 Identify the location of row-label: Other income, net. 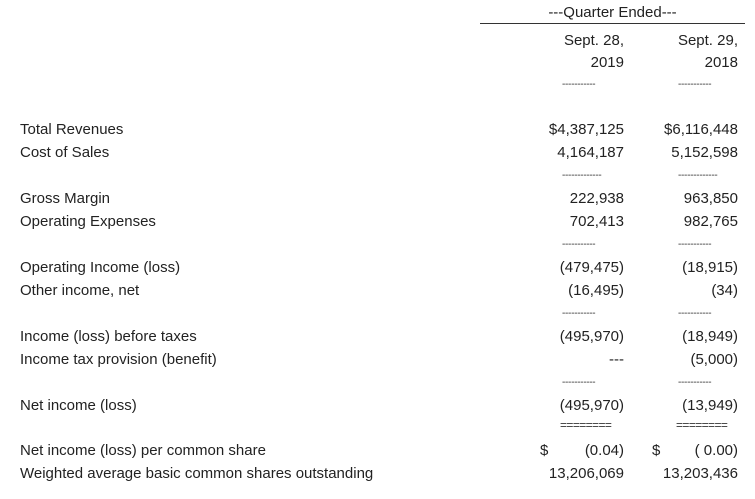
(80, 290).